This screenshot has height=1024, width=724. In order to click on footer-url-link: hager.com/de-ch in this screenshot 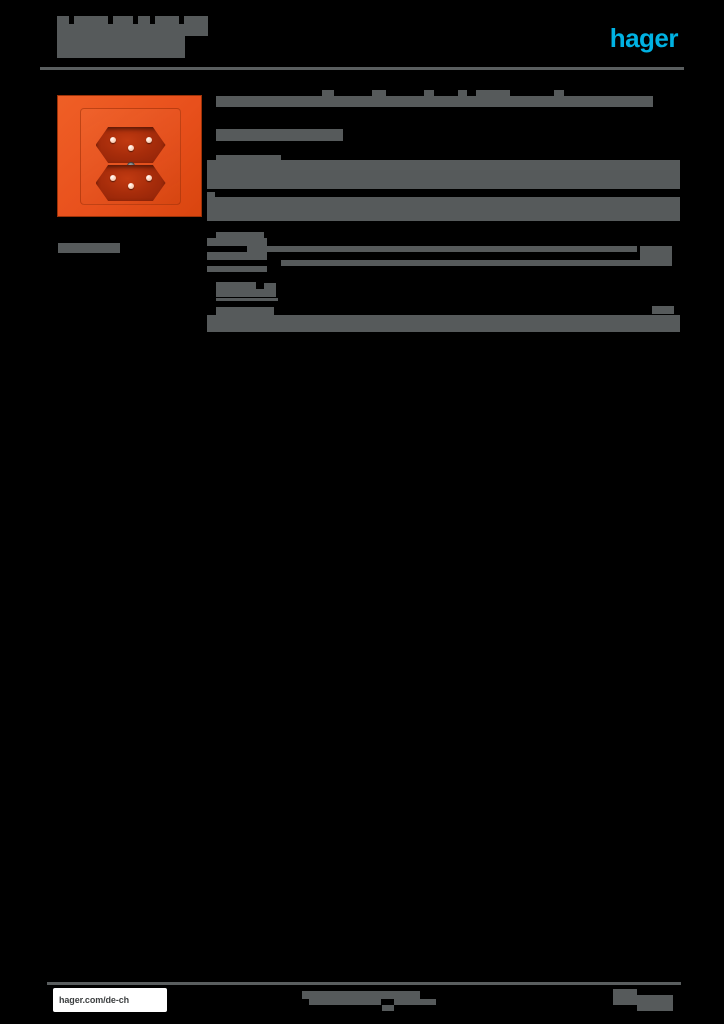, I will do `click(110, 1000)`.